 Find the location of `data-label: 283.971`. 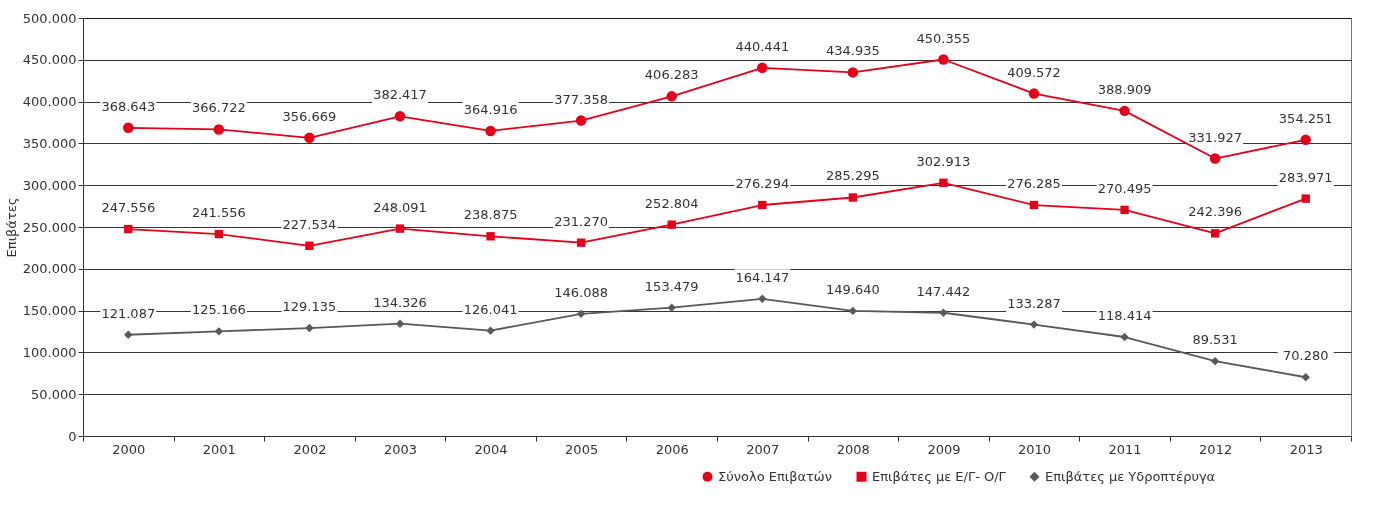

data-label: 283.971 is located at coordinates (1305, 177).